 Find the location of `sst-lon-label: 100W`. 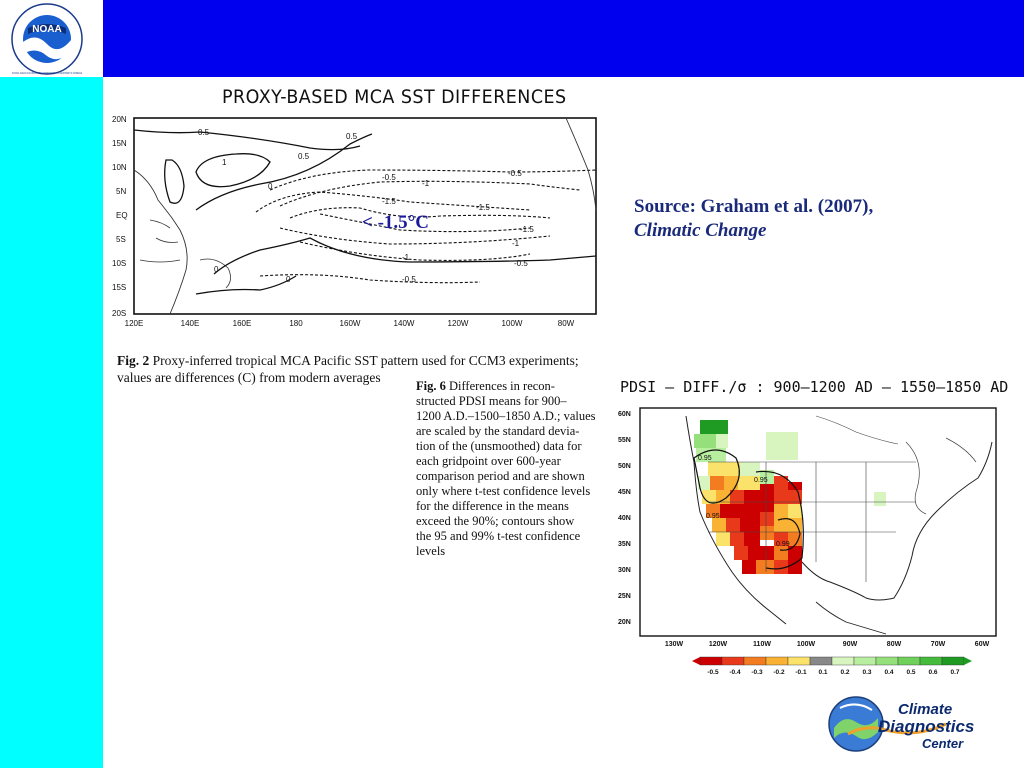

sst-lon-label: 100W is located at coordinates (512, 323).